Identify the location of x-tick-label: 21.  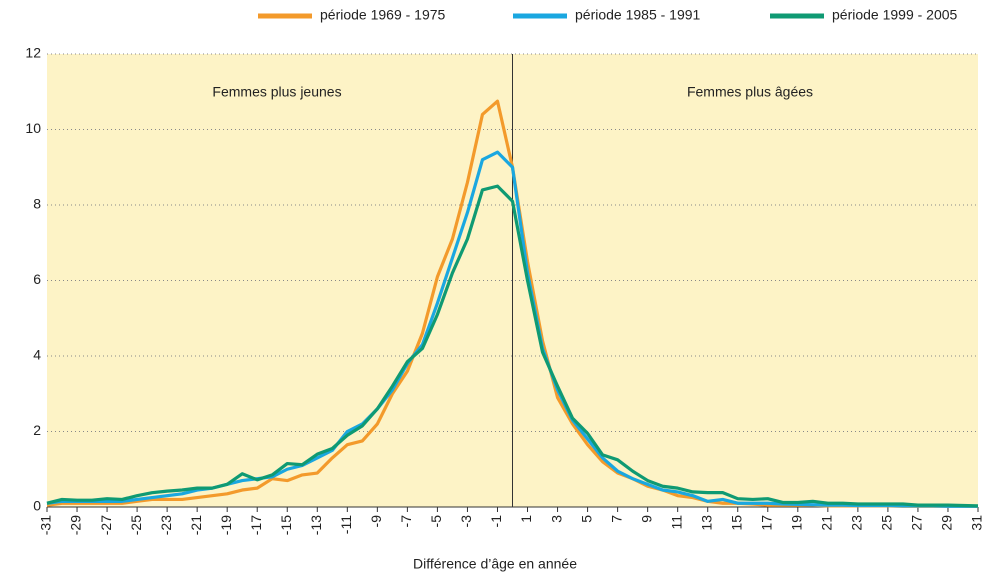
(827, 523).